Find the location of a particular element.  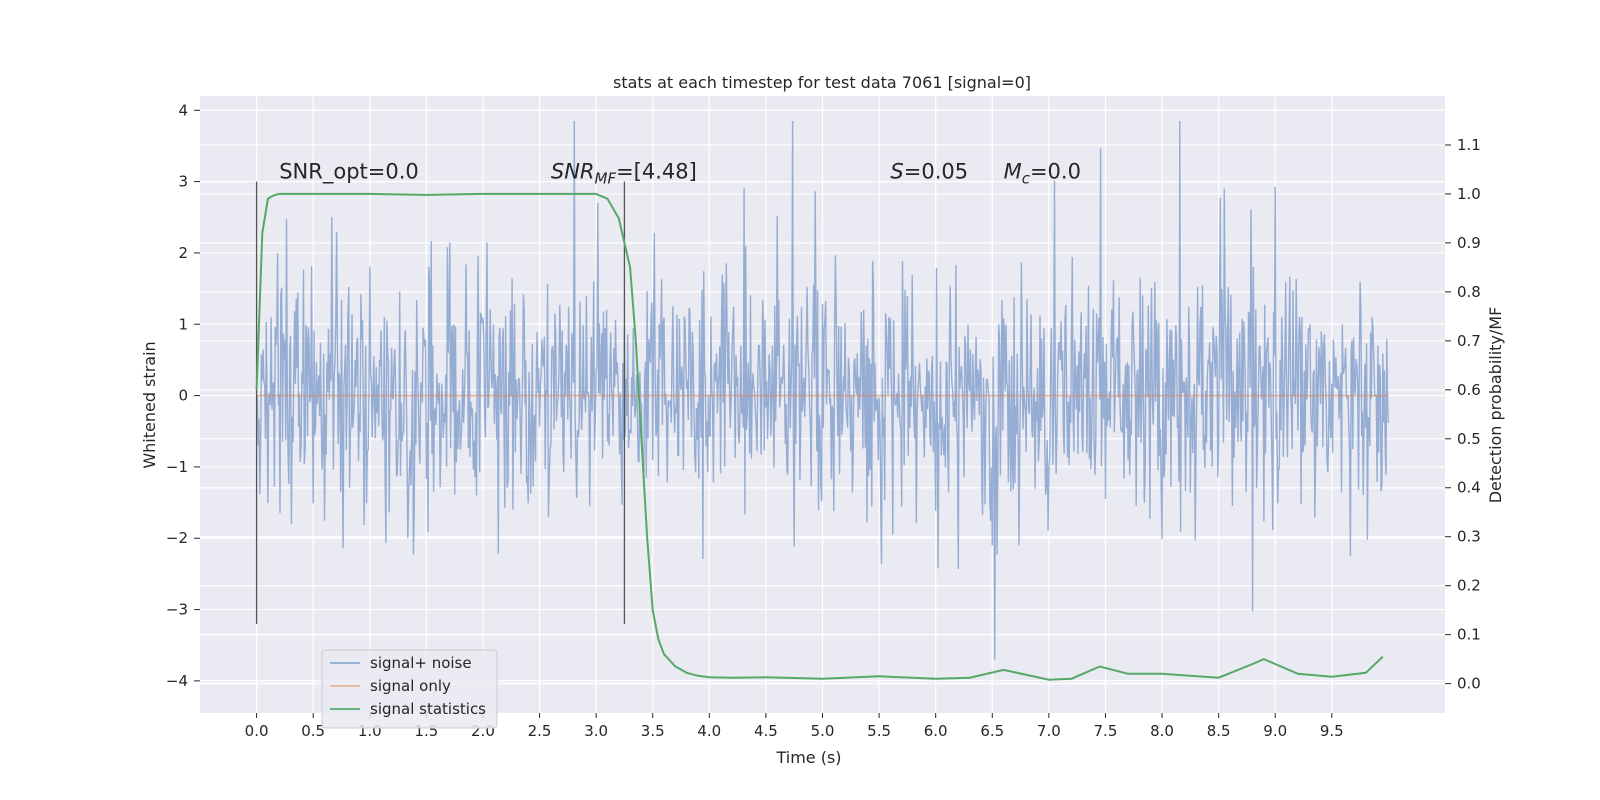

y-tick-label: −3 is located at coordinates (177, 610).